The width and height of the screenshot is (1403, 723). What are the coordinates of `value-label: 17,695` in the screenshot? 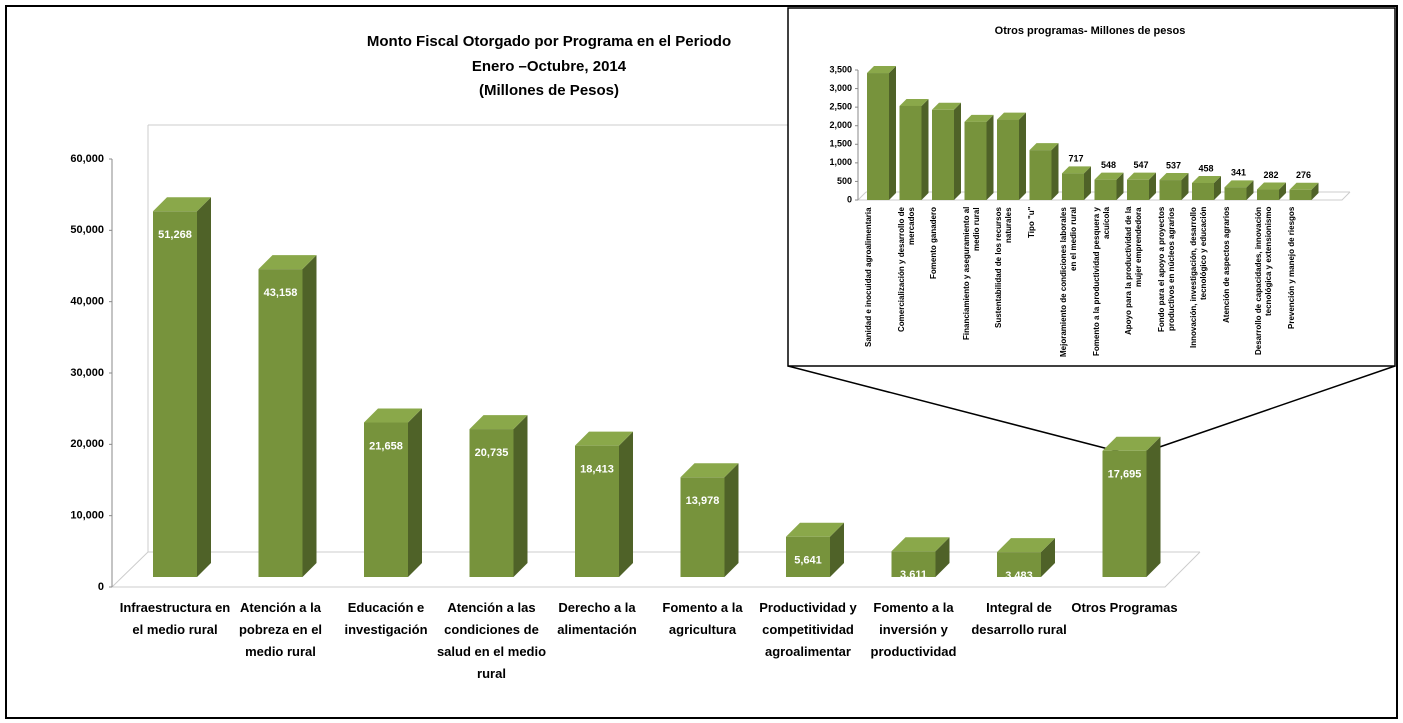 It's located at (1125, 475).